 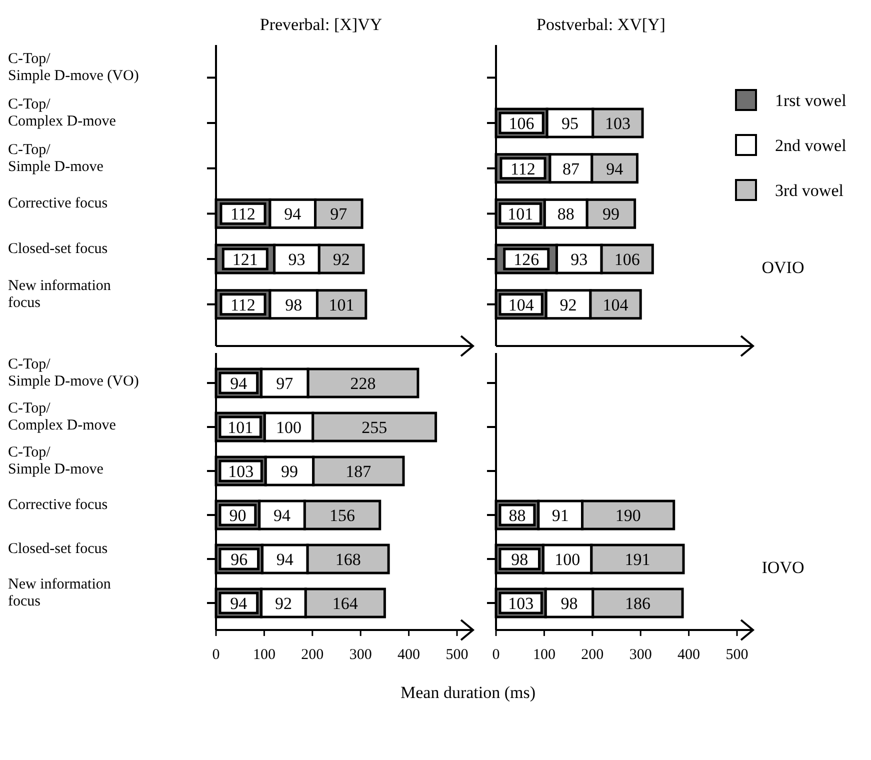 I want to click on data-label: 90, so click(x=237, y=515).